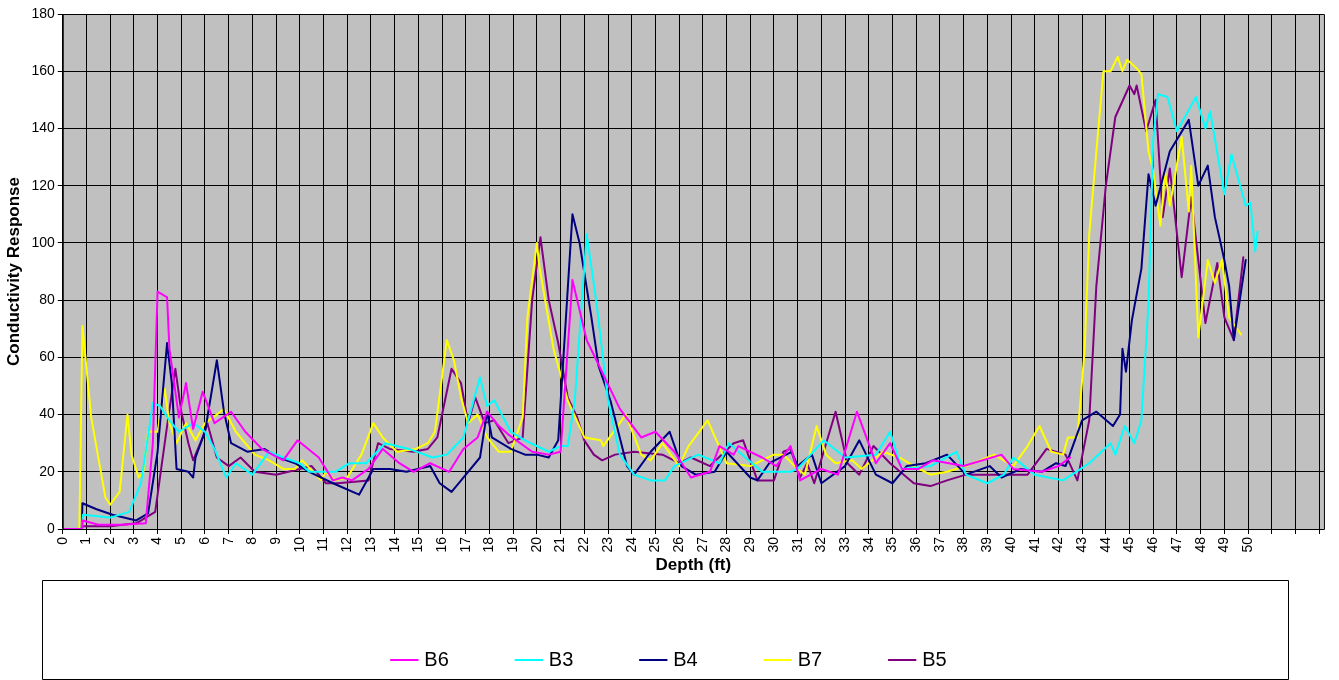  Describe the element at coordinates (606, 544) in the screenshot. I see `x-tick-label: 23` at that location.